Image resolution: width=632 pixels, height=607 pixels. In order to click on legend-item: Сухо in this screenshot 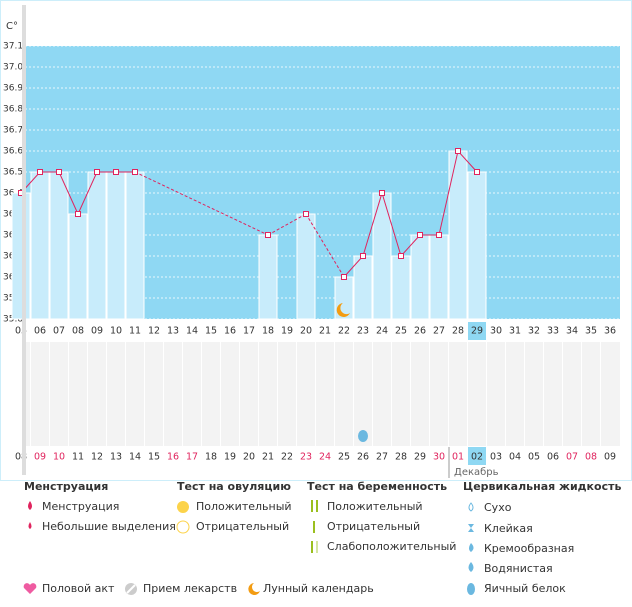, I will do `click(498, 507)`.